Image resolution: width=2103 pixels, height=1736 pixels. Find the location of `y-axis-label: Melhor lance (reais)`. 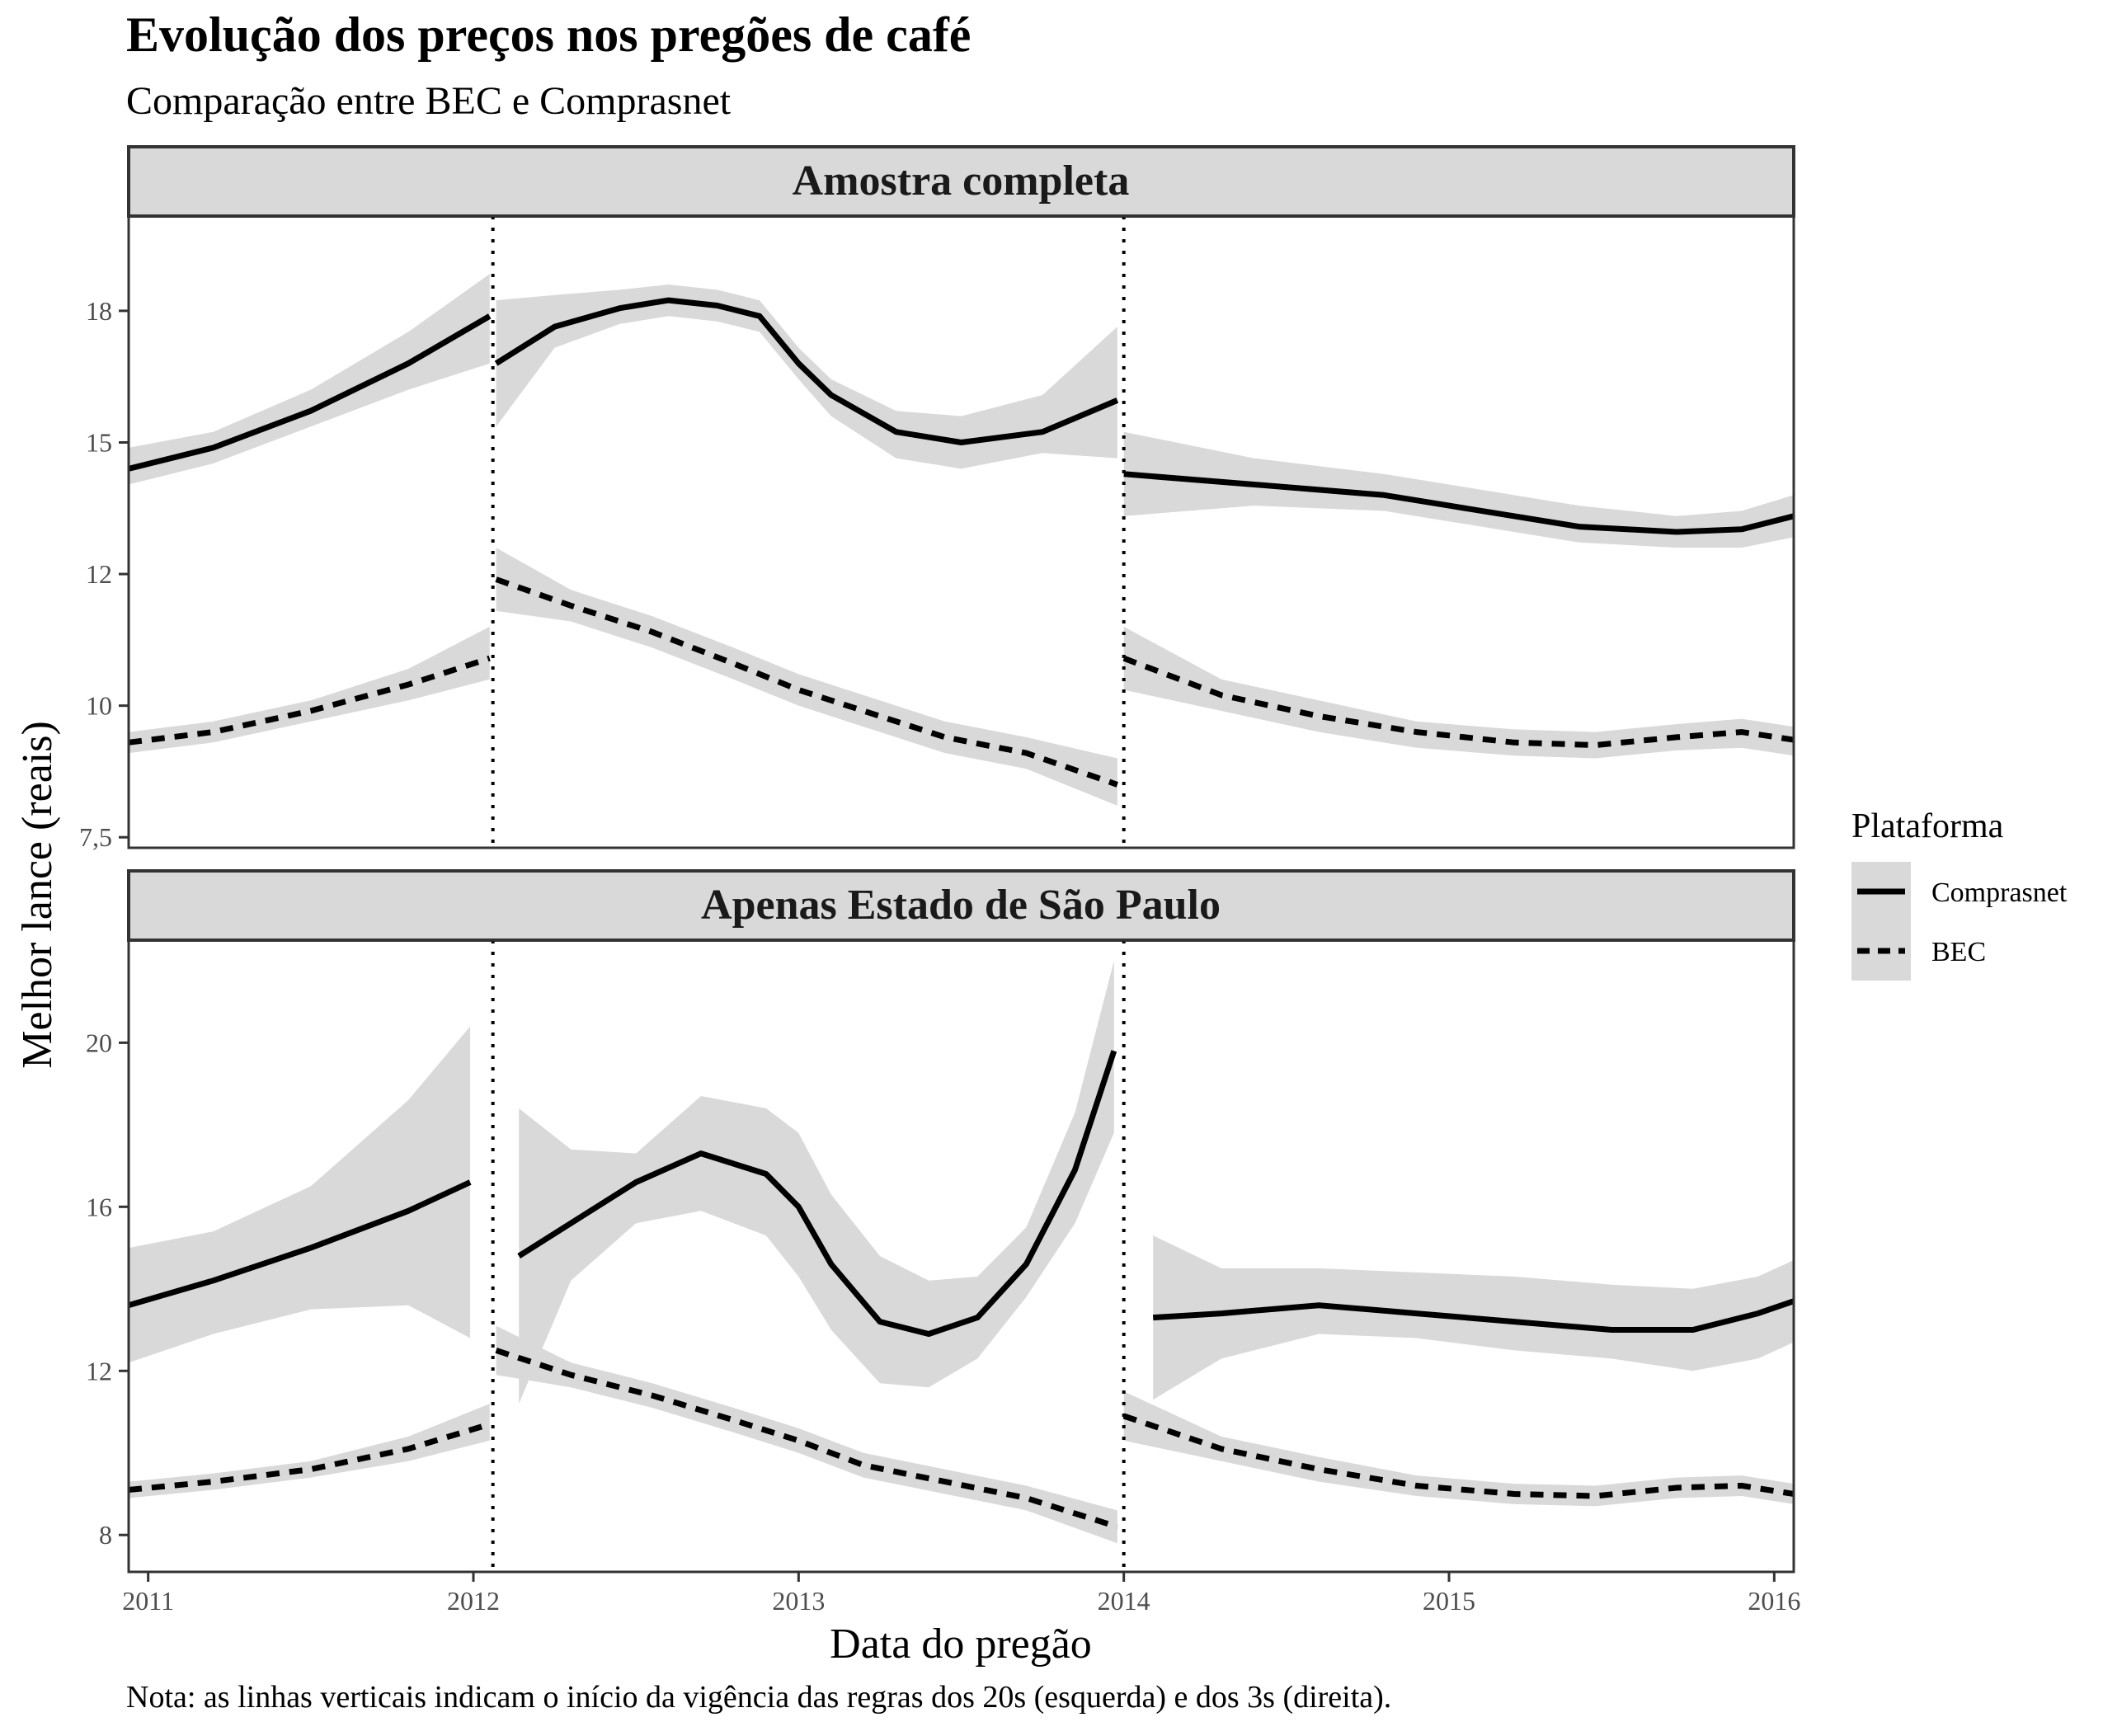

y-axis-label: Melhor lance (reais) is located at coordinates (37, 895).